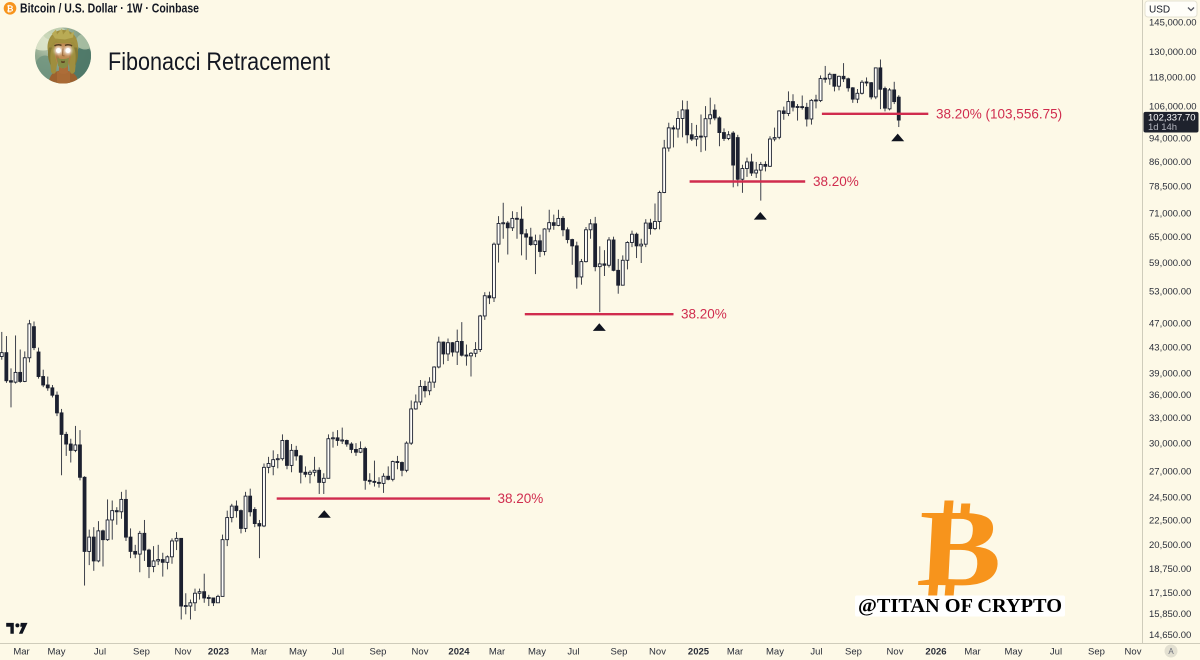 Image resolution: width=1200 pixels, height=660 pixels. I want to click on svg-text: 2023, so click(218, 652).